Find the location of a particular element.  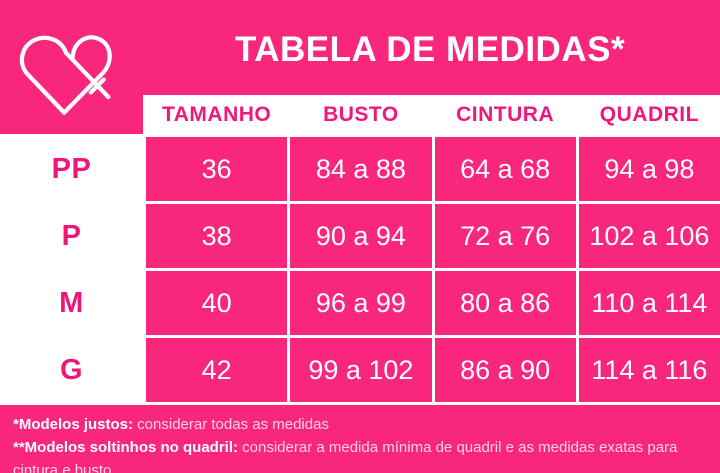

table-cell: 86 a 90 is located at coordinates (505, 370).